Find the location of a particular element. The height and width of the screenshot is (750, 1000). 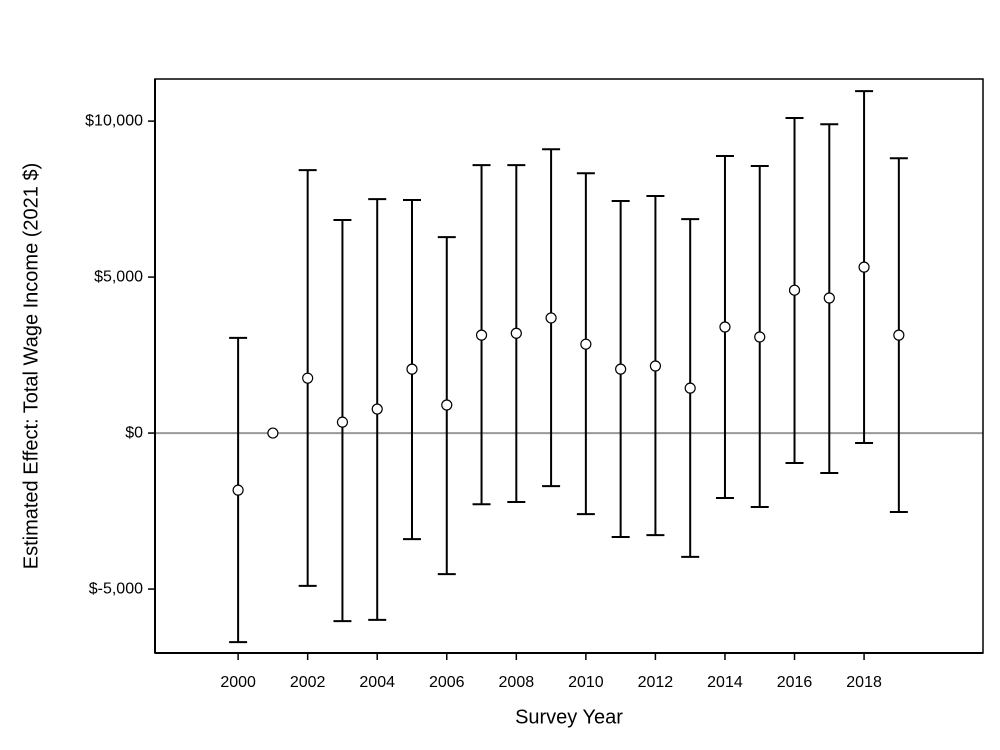

x-tick-label: 2004 is located at coordinates (377, 682).